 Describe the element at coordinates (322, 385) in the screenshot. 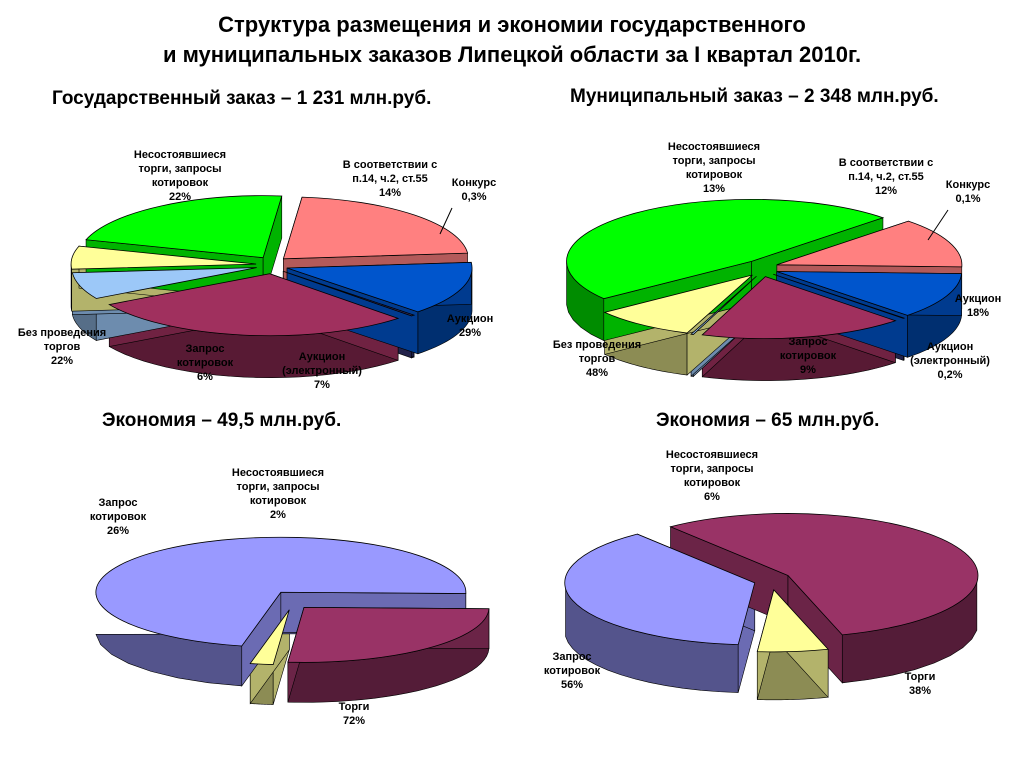

I see `pie-label-line: 7%` at that location.